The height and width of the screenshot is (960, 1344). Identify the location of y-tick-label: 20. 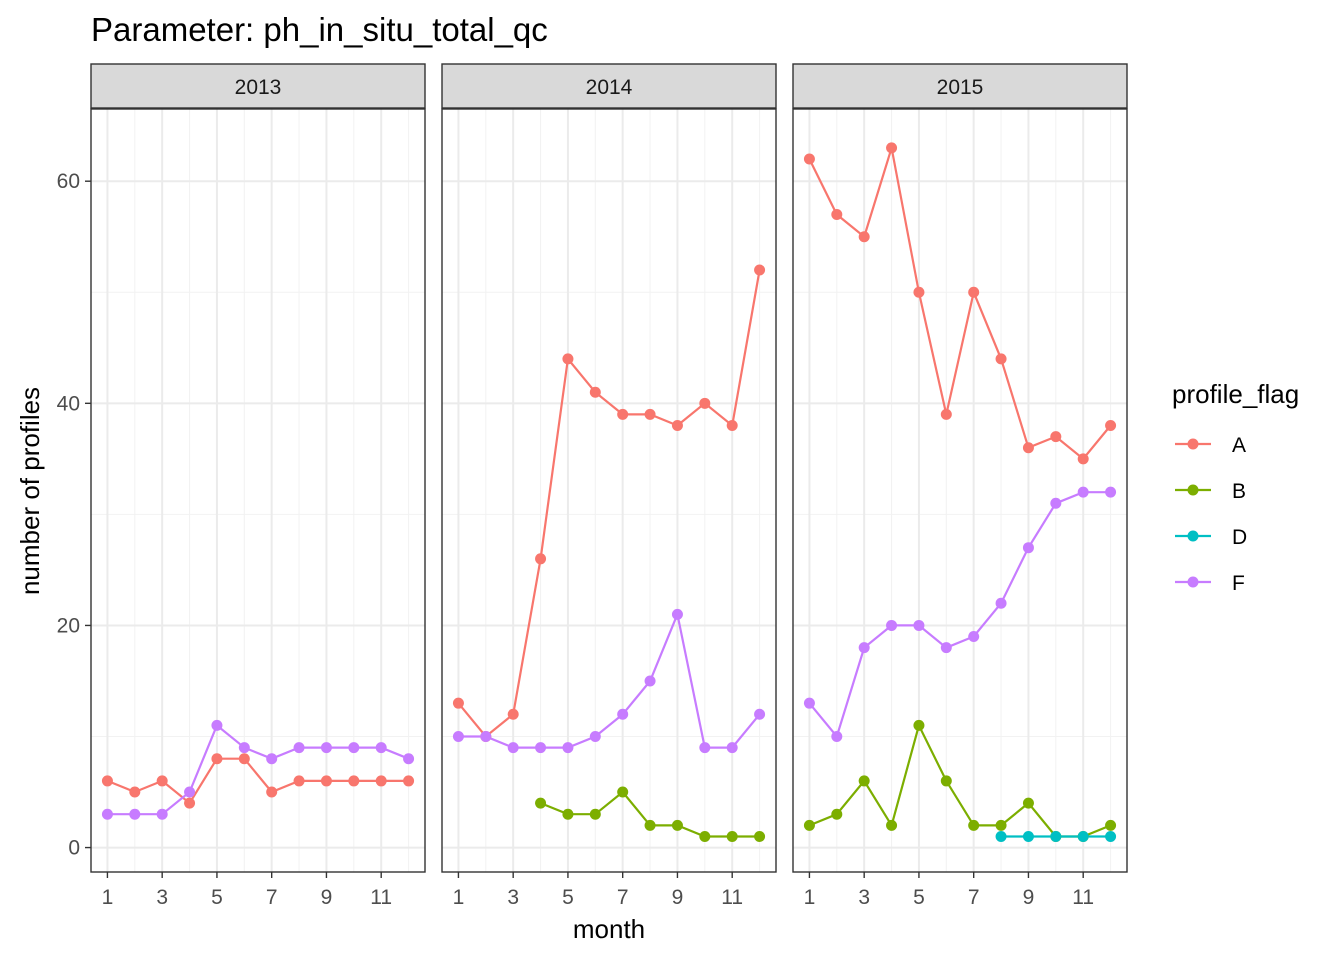
(68, 625).